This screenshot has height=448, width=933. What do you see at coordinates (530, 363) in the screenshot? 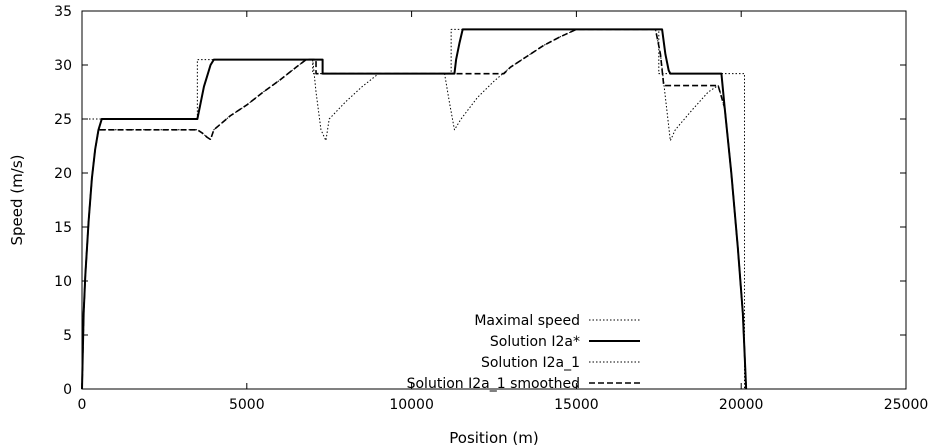
I see `legend-label: Solution I2a_1` at bounding box center [530, 363].